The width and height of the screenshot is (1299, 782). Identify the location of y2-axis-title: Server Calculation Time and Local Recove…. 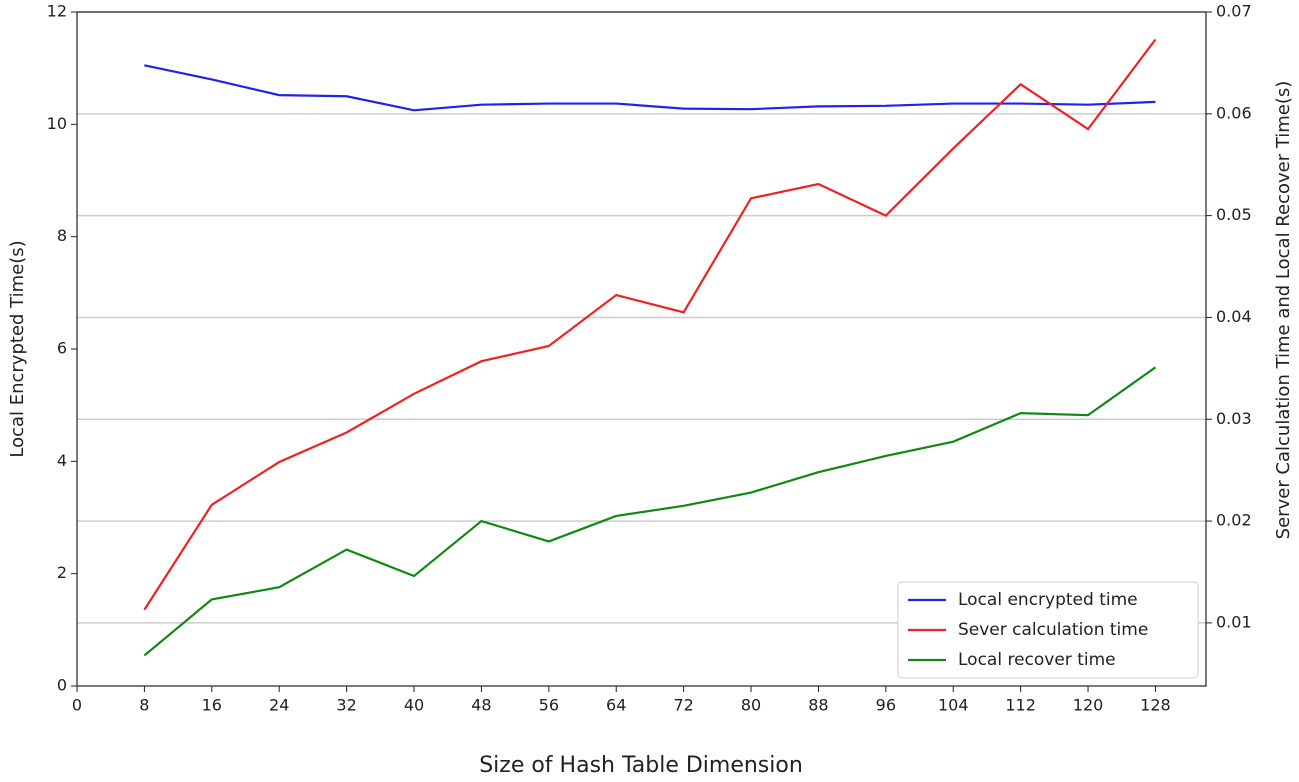
(1283, 310).